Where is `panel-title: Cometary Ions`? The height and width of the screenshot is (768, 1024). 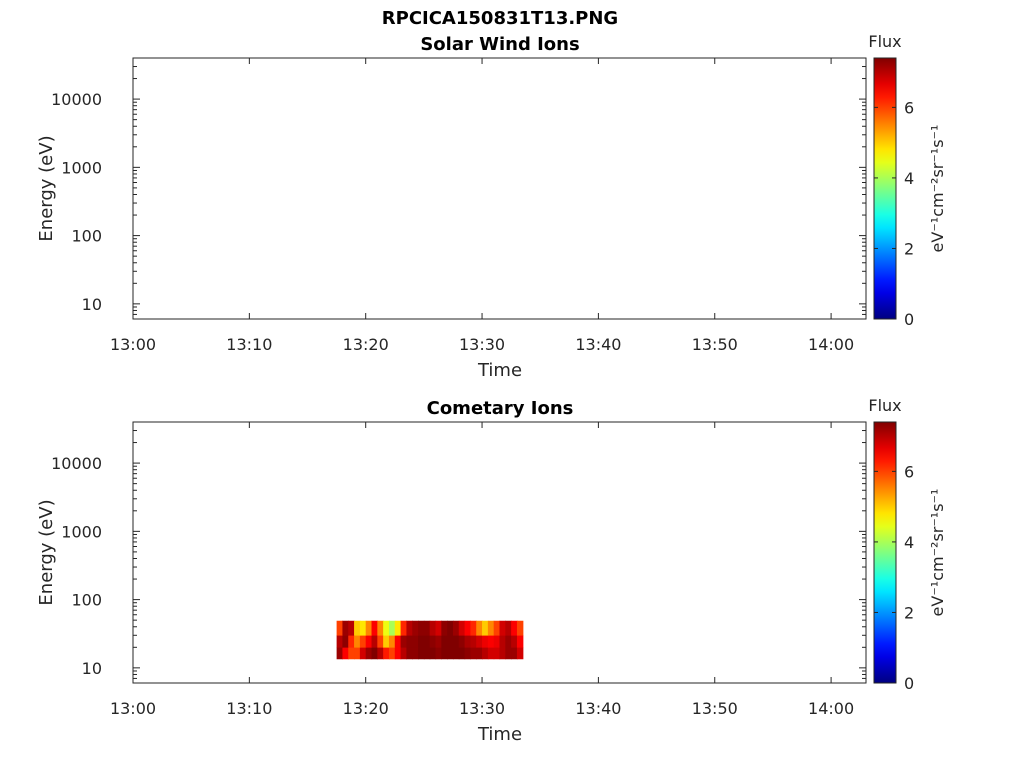 panel-title: Cometary Ions is located at coordinates (500, 408).